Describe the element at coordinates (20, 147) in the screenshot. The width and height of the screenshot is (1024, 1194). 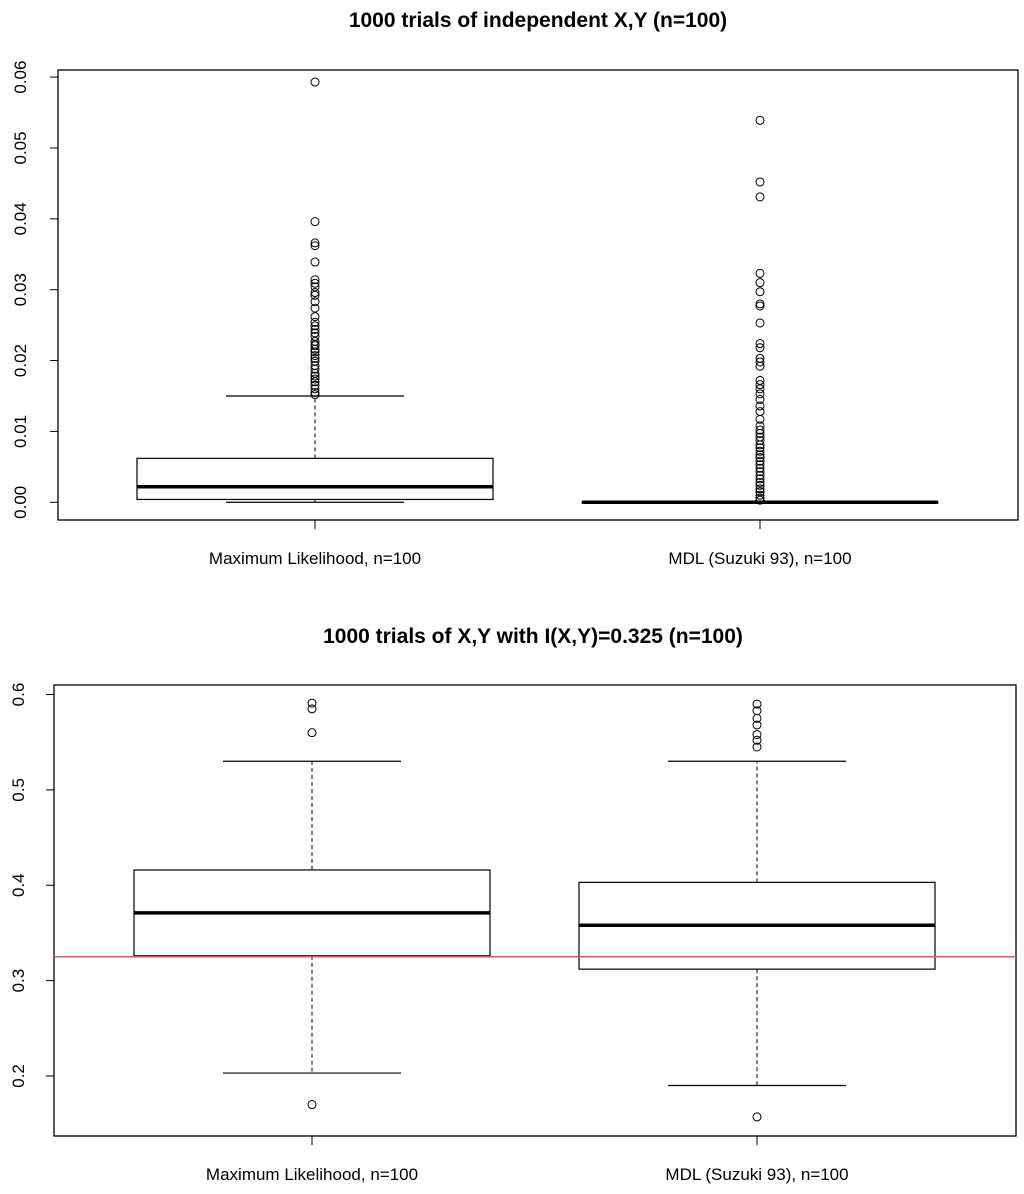
I see `y-tick-label: 0.05` at that location.